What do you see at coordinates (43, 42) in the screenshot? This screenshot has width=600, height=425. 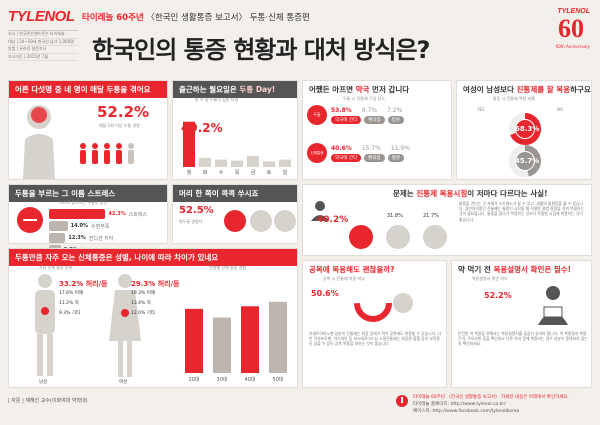 I see `meta-line: 대상 | 20~59세 한국인 남녀 1,000명` at bounding box center [43, 42].